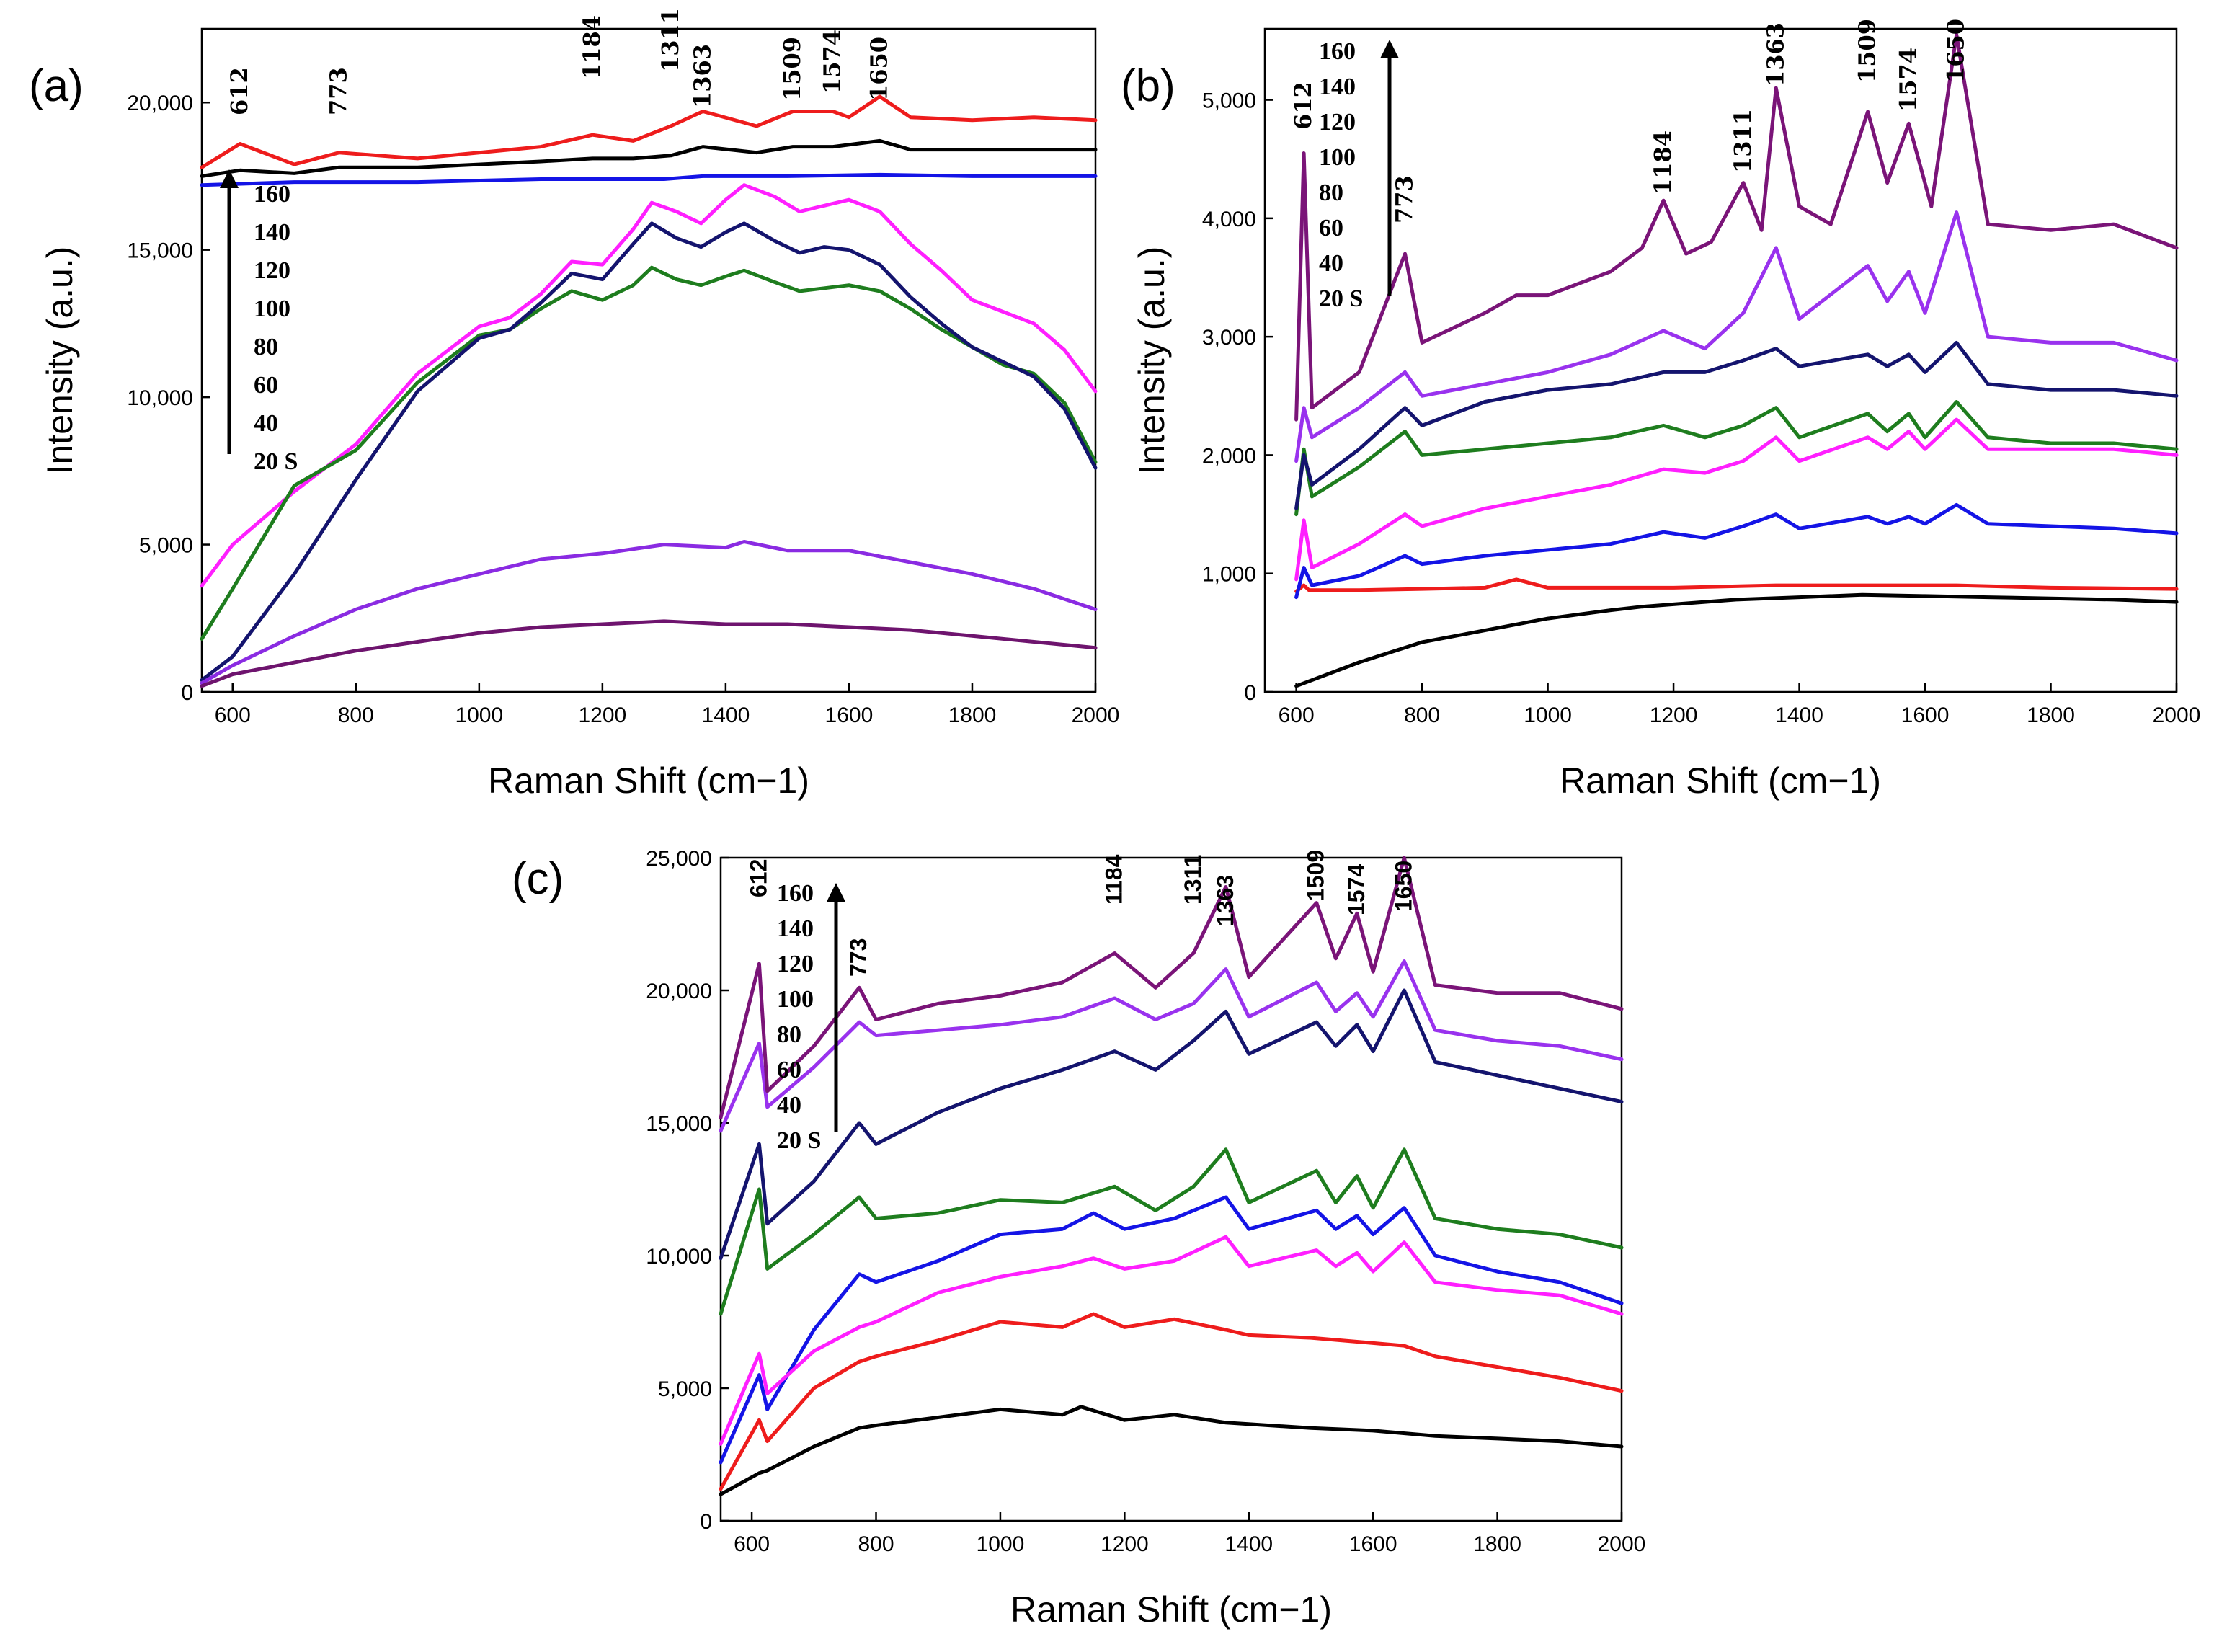  What do you see at coordinates (679, 859) in the screenshot?
I see `y-tick-label: 25,000` at bounding box center [679, 859].